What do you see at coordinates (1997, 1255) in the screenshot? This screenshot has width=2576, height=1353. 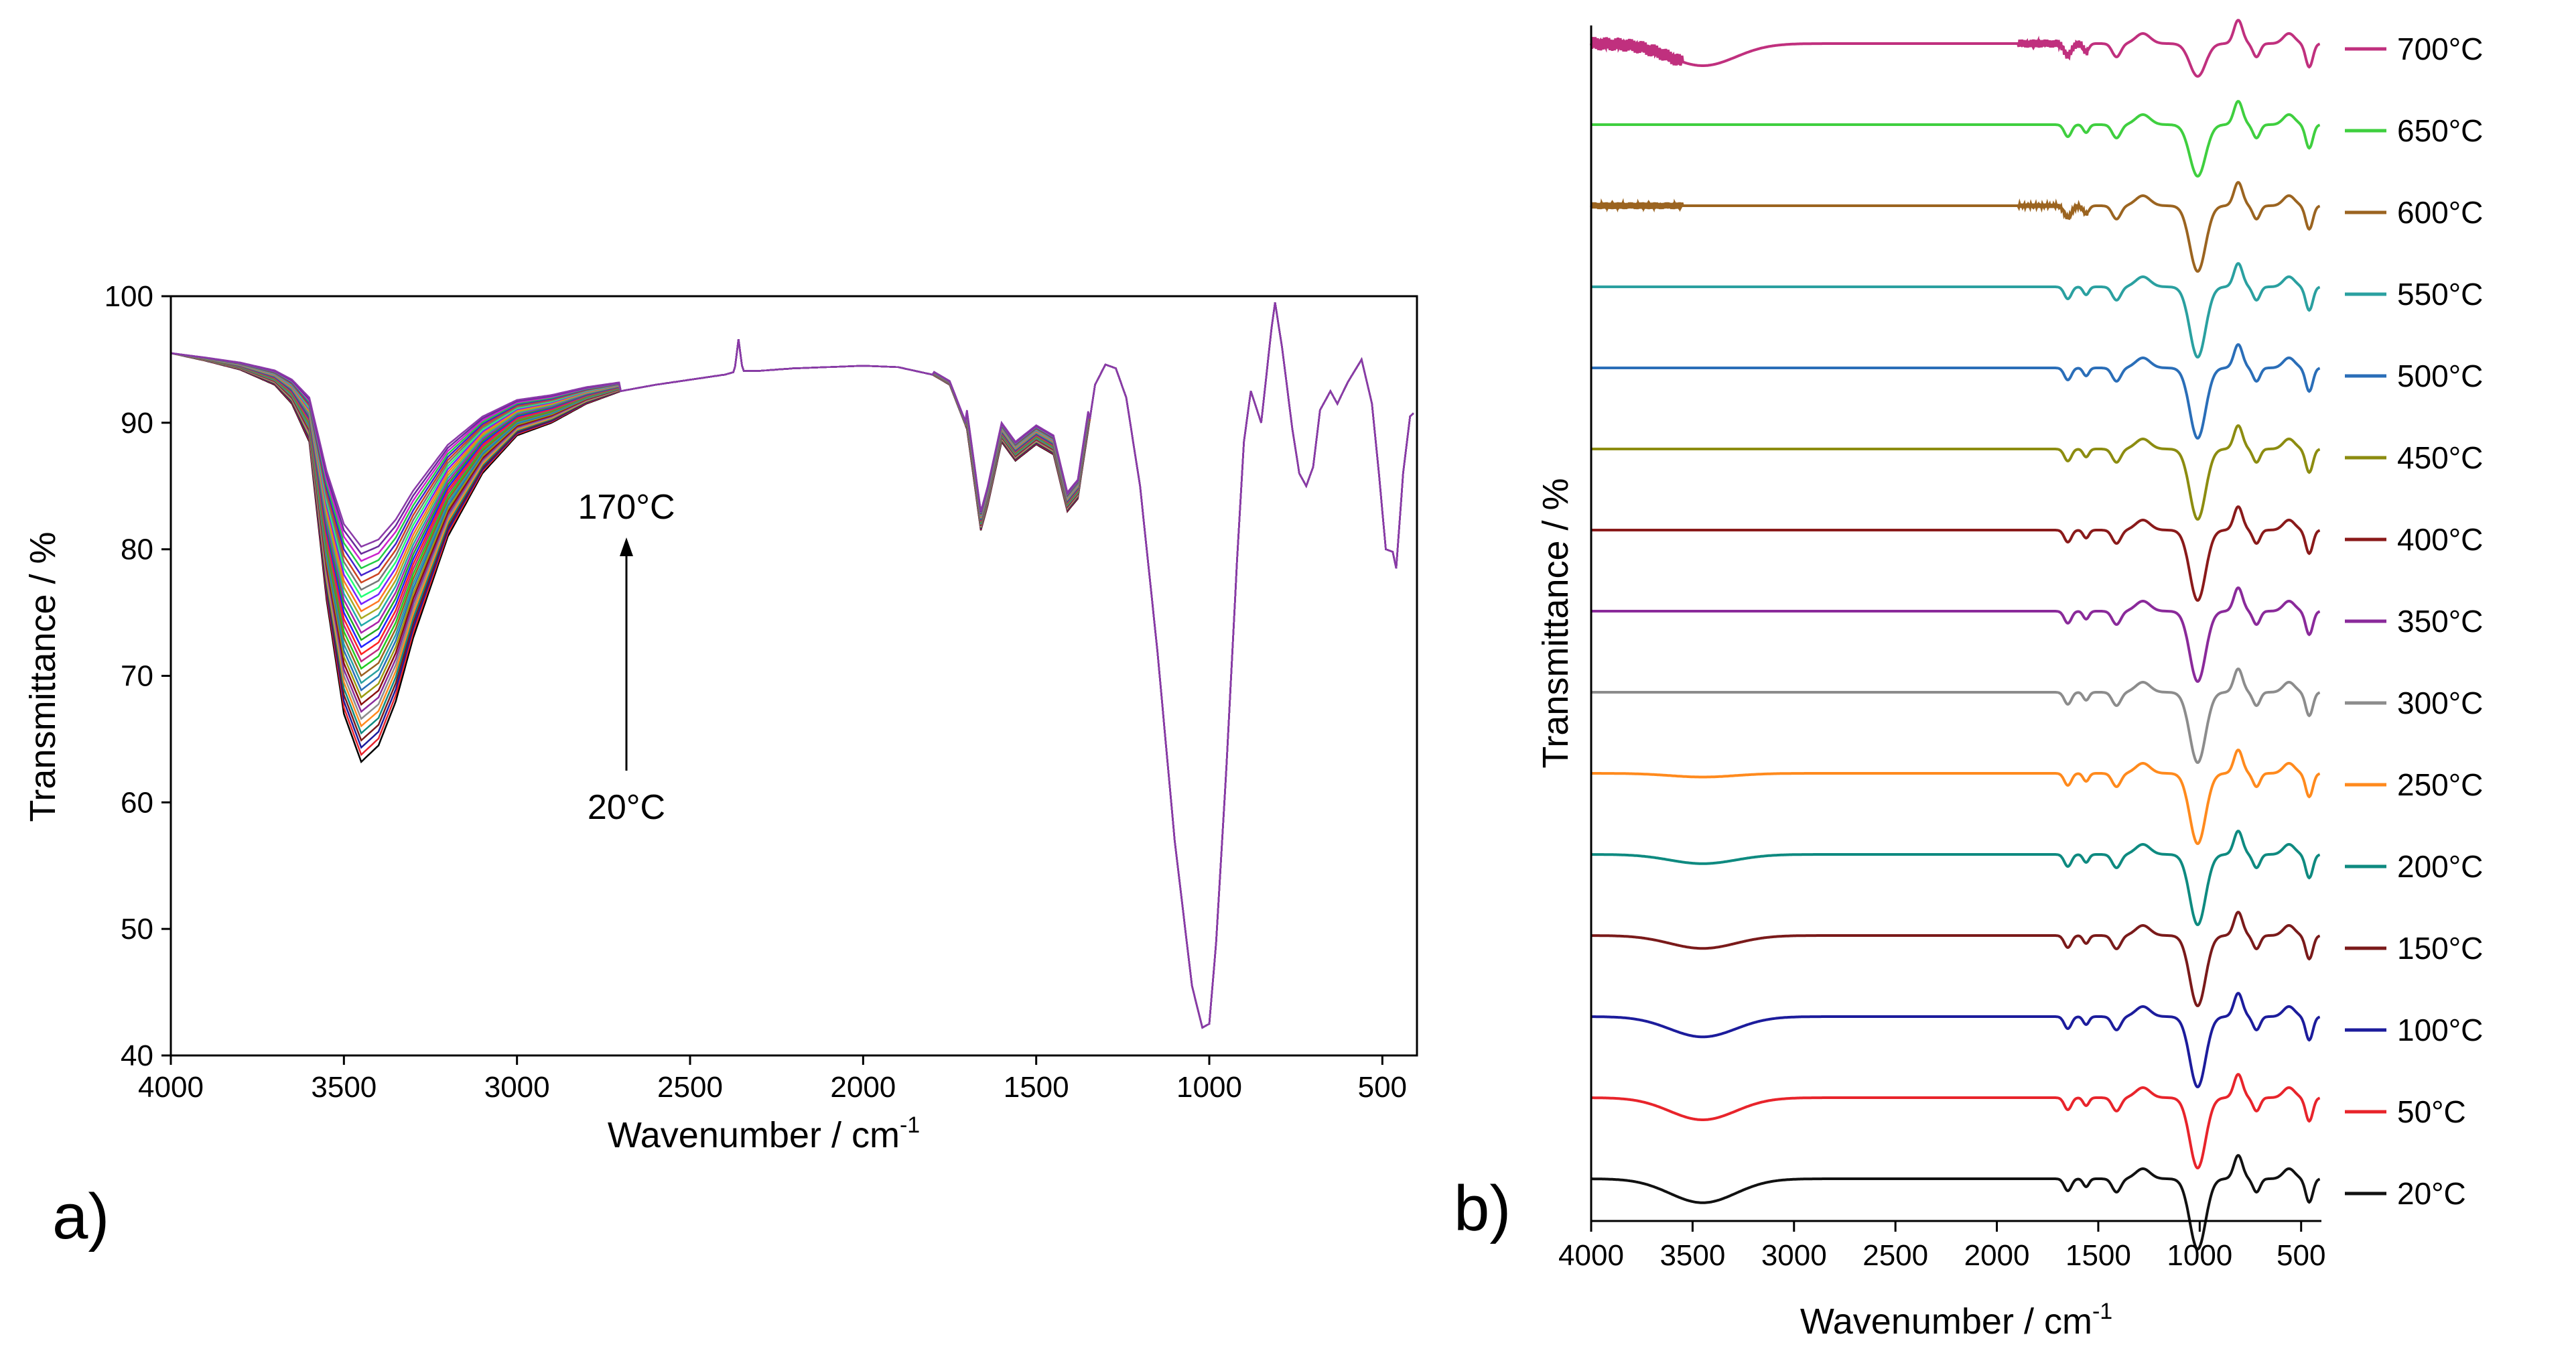 I see `panel-b-x-tick-label: 2000` at bounding box center [1997, 1255].